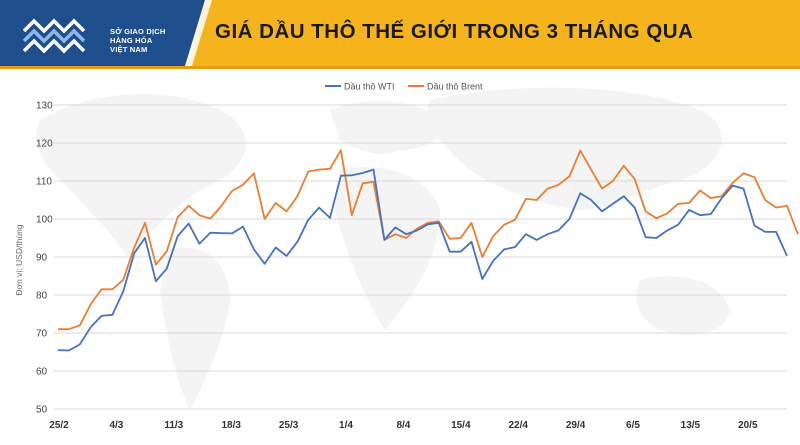 The height and width of the screenshot is (445, 800). Describe the element at coordinates (454, 31) in the screenshot. I see `page-title: GIÁ DẦU THÔ THẾ GIỚI TRONG 3 THÁNG QUA` at that location.